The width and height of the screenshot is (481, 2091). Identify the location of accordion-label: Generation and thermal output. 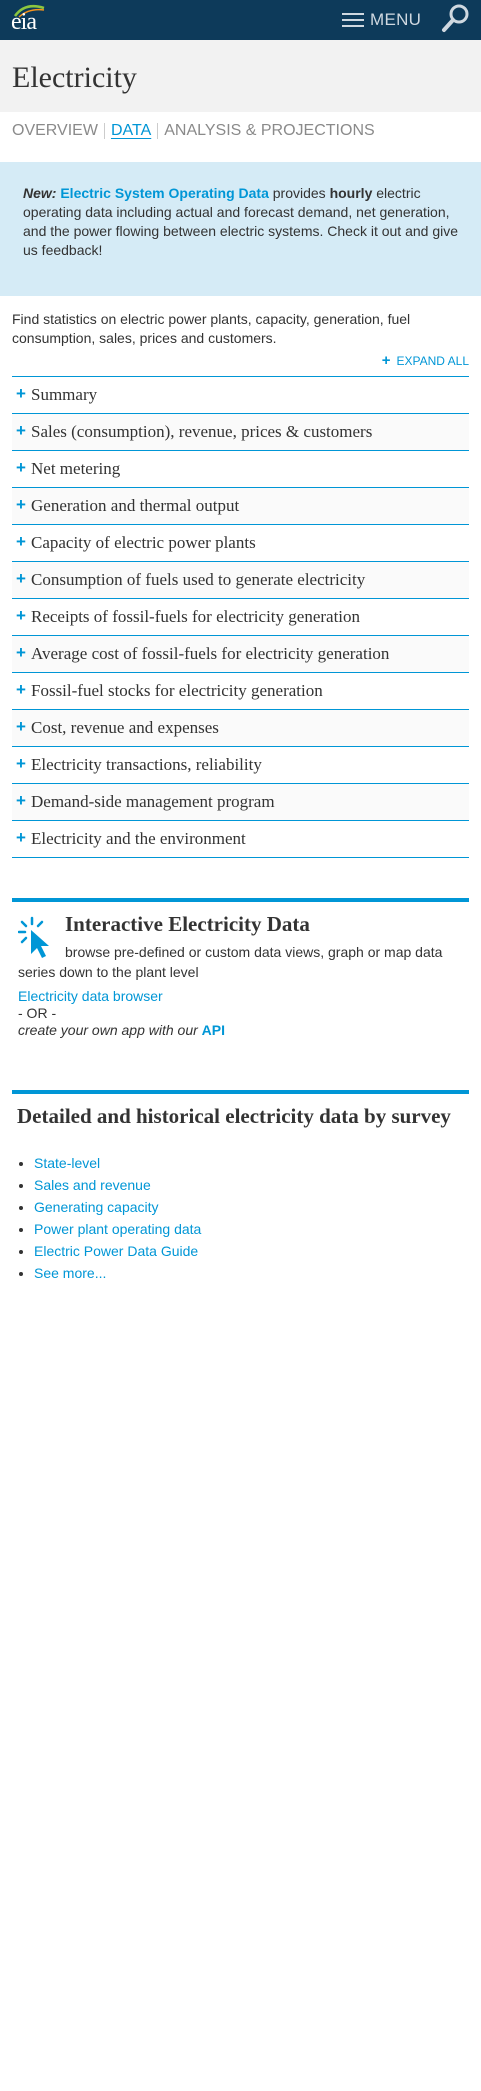
(135, 505).